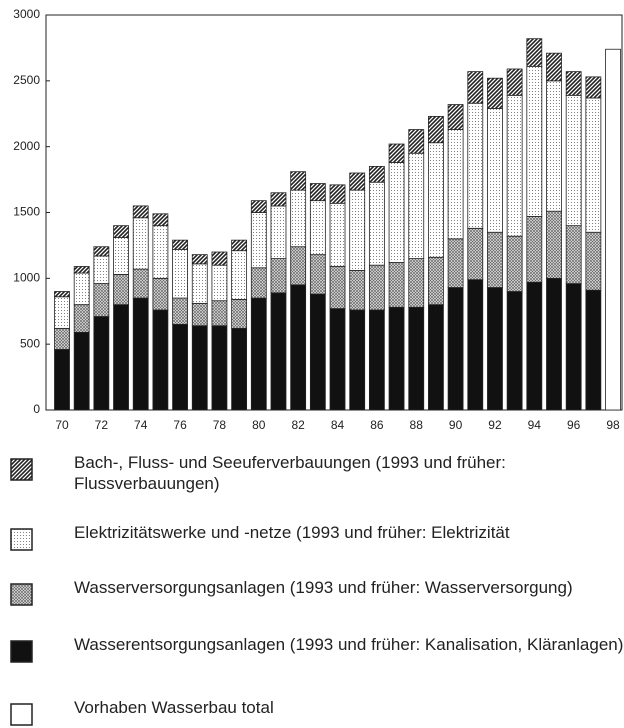  I want to click on x-tick-label: 88, so click(417, 425).